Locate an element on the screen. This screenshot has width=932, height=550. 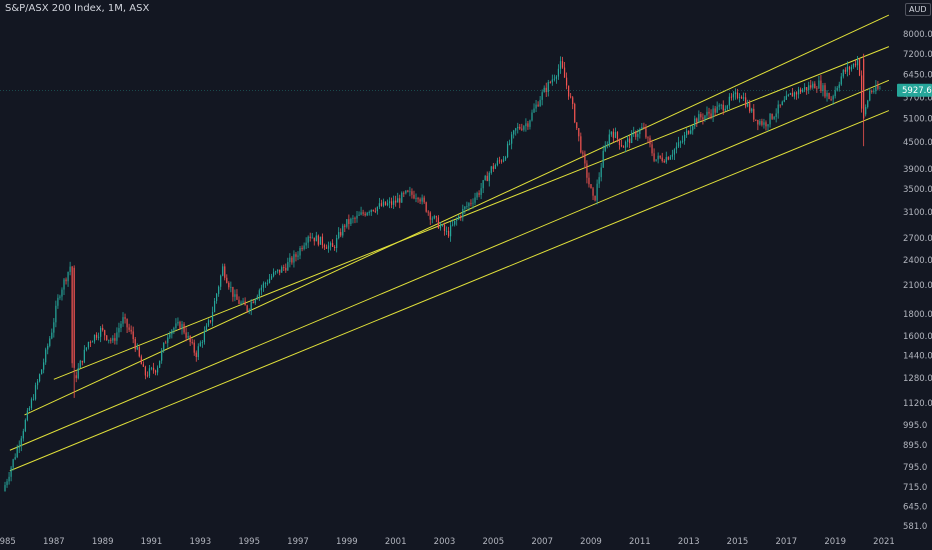
y-tick-label: 1120.0 is located at coordinates (917, 404).